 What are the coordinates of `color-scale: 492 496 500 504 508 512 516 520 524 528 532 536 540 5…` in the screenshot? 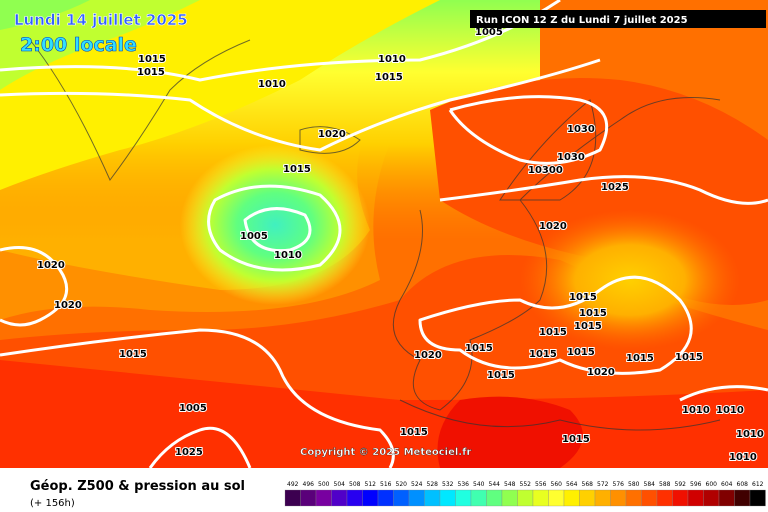 It's located at (525, 494).